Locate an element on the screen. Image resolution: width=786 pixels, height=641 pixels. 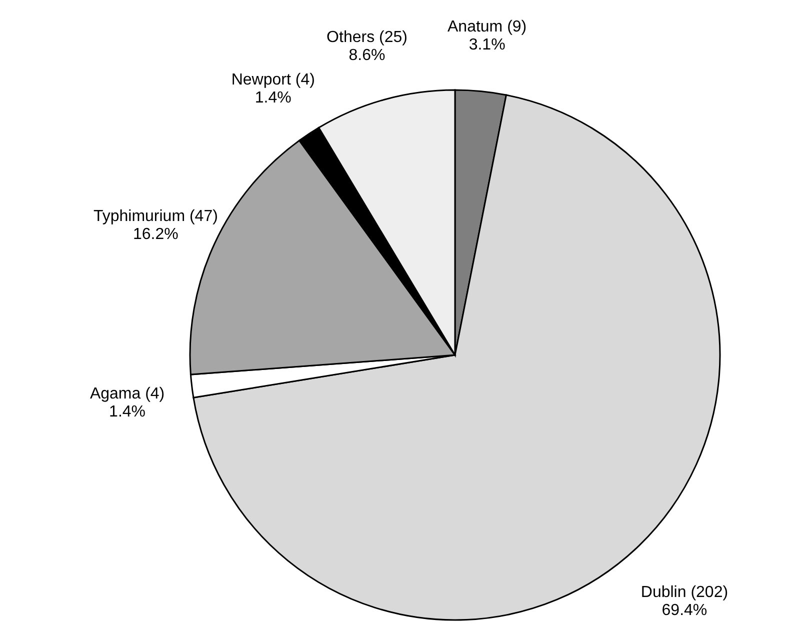
slice-label: Agama (4) is located at coordinates (127, 394).